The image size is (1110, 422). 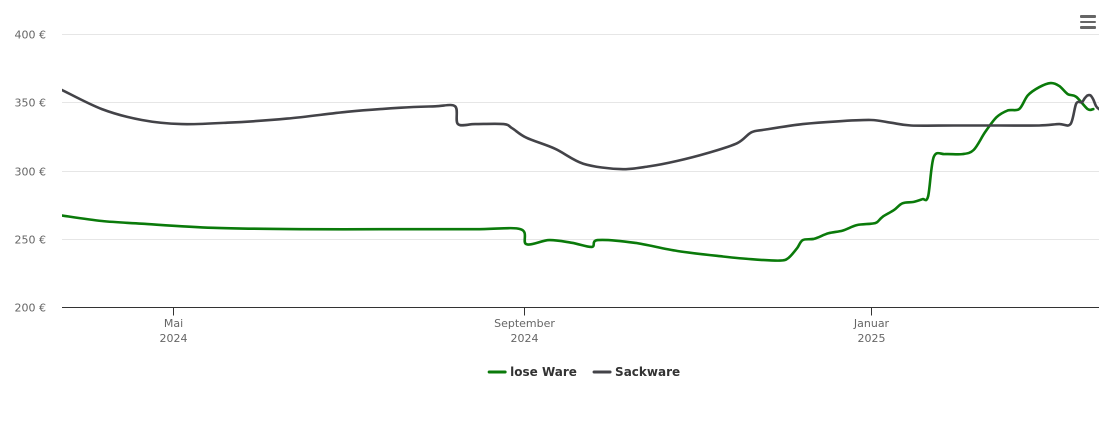 I want to click on x-tick-label: September, so click(x=524, y=323).